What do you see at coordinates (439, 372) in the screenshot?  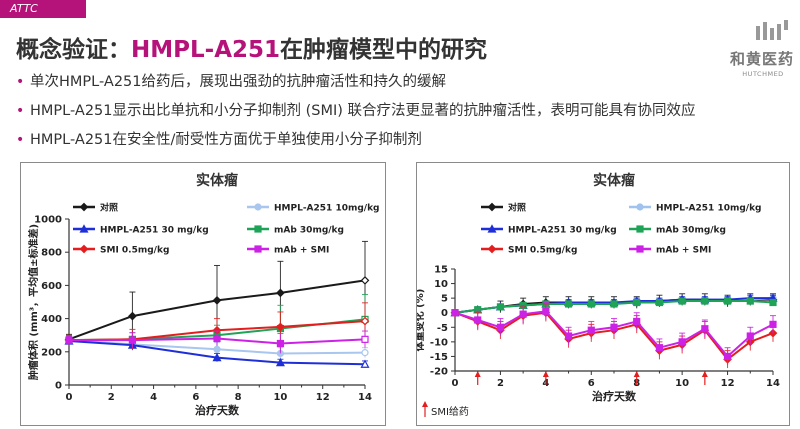 I see `y-tick-label: -20` at bounding box center [439, 372].